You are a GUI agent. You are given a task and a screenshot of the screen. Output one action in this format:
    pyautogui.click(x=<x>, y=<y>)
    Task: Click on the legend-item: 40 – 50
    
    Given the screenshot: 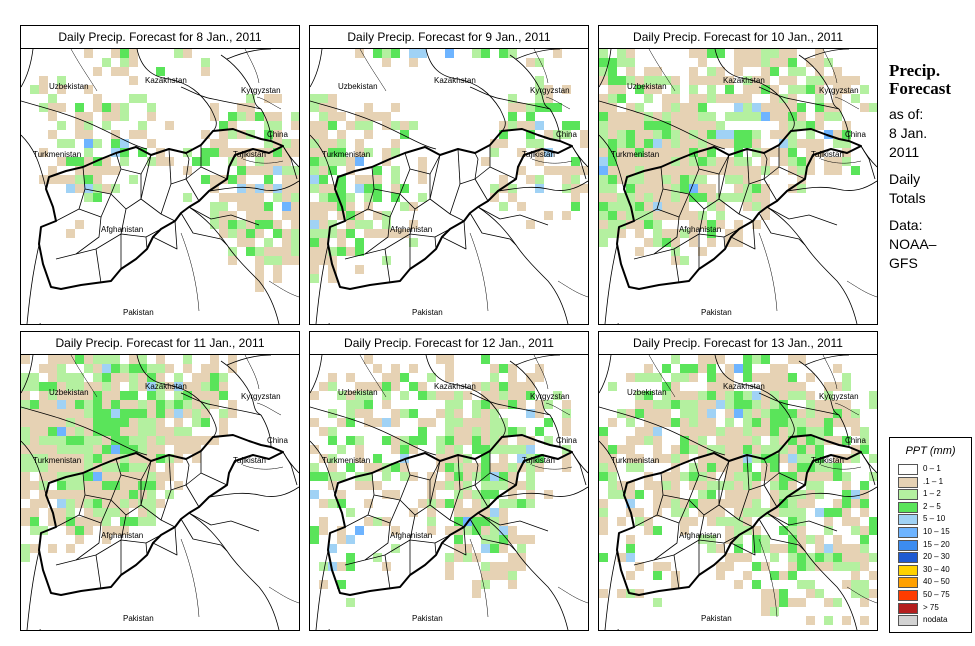 What is the action you would take?
    pyautogui.click(x=933, y=583)
    